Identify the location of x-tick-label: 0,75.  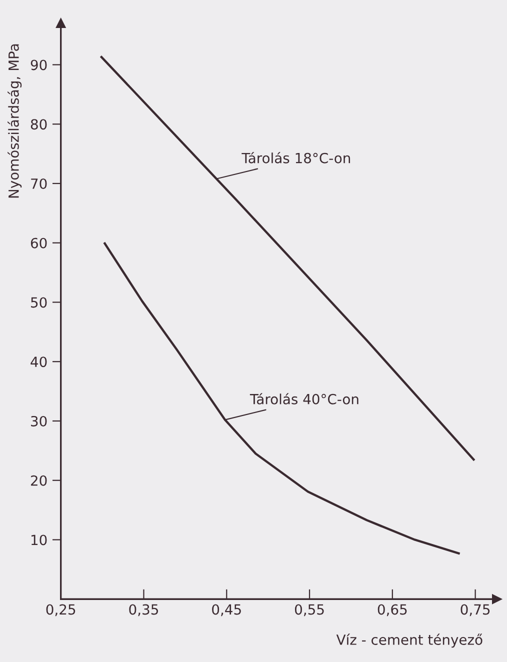
(475, 610).